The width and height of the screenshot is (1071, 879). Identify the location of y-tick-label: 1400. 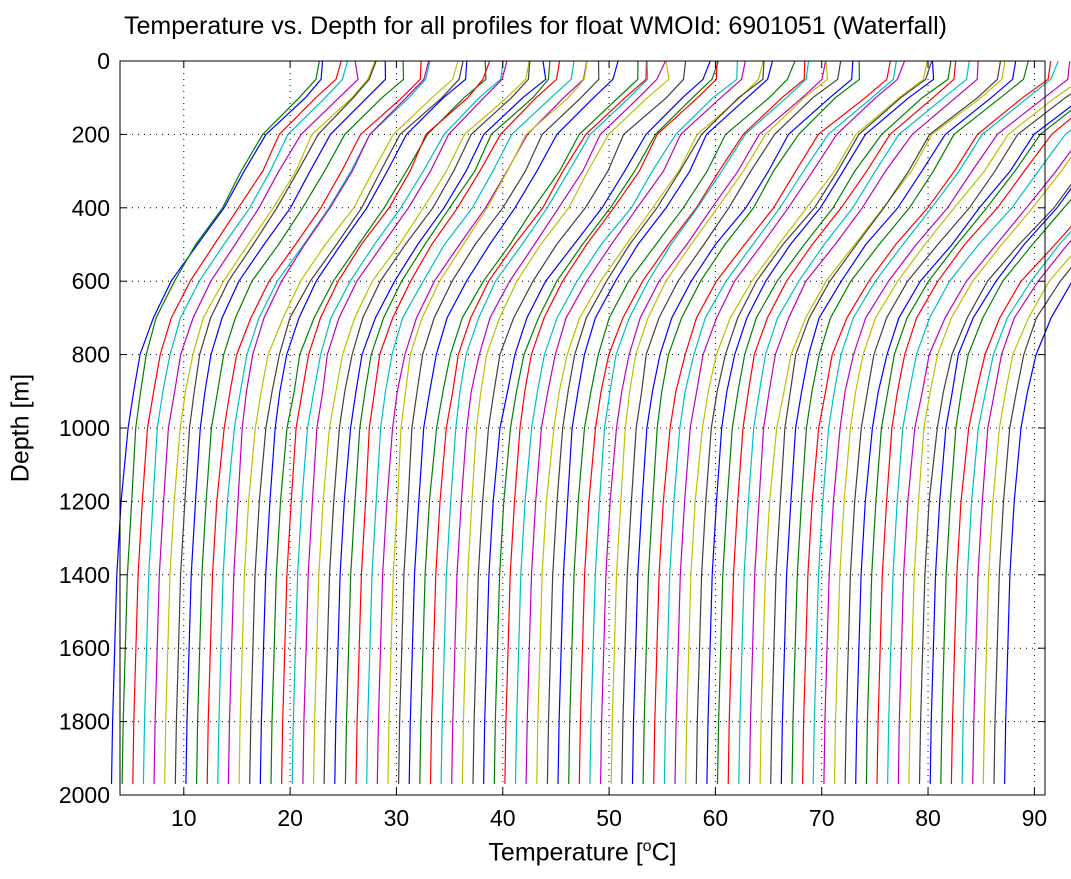
(84, 575).